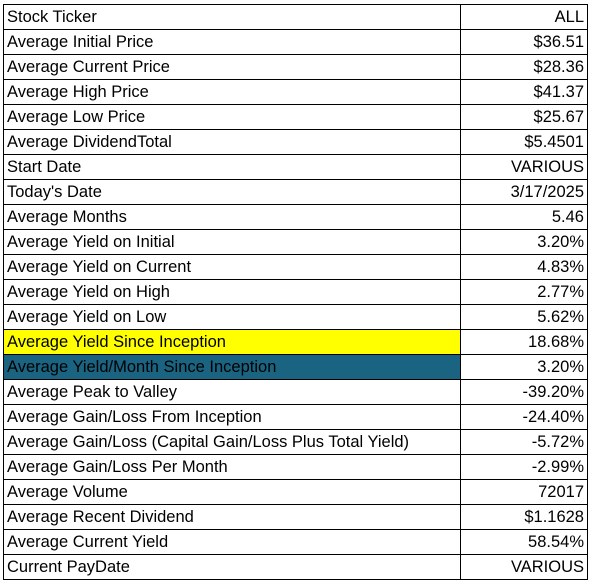  Describe the element at coordinates (232, 467) in the screenshot. I see `row-label-cell: Average Gain/Loss Per Month` at that location.